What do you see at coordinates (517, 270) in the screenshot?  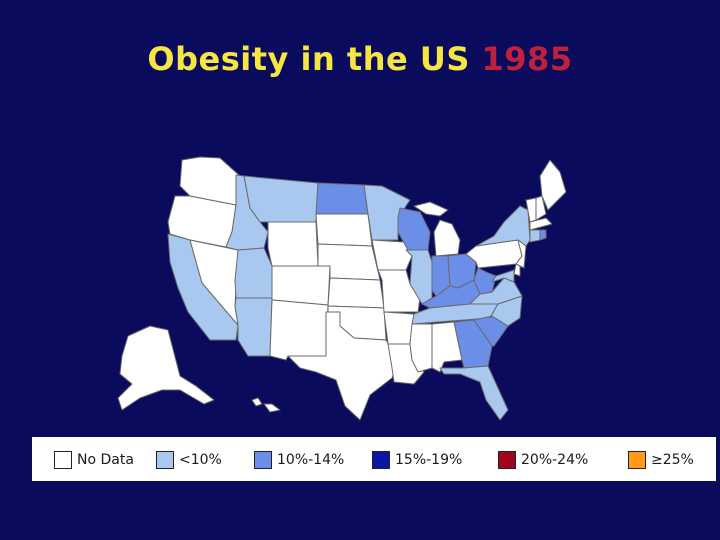 I see `state-de` at bounding box center [517, 270].